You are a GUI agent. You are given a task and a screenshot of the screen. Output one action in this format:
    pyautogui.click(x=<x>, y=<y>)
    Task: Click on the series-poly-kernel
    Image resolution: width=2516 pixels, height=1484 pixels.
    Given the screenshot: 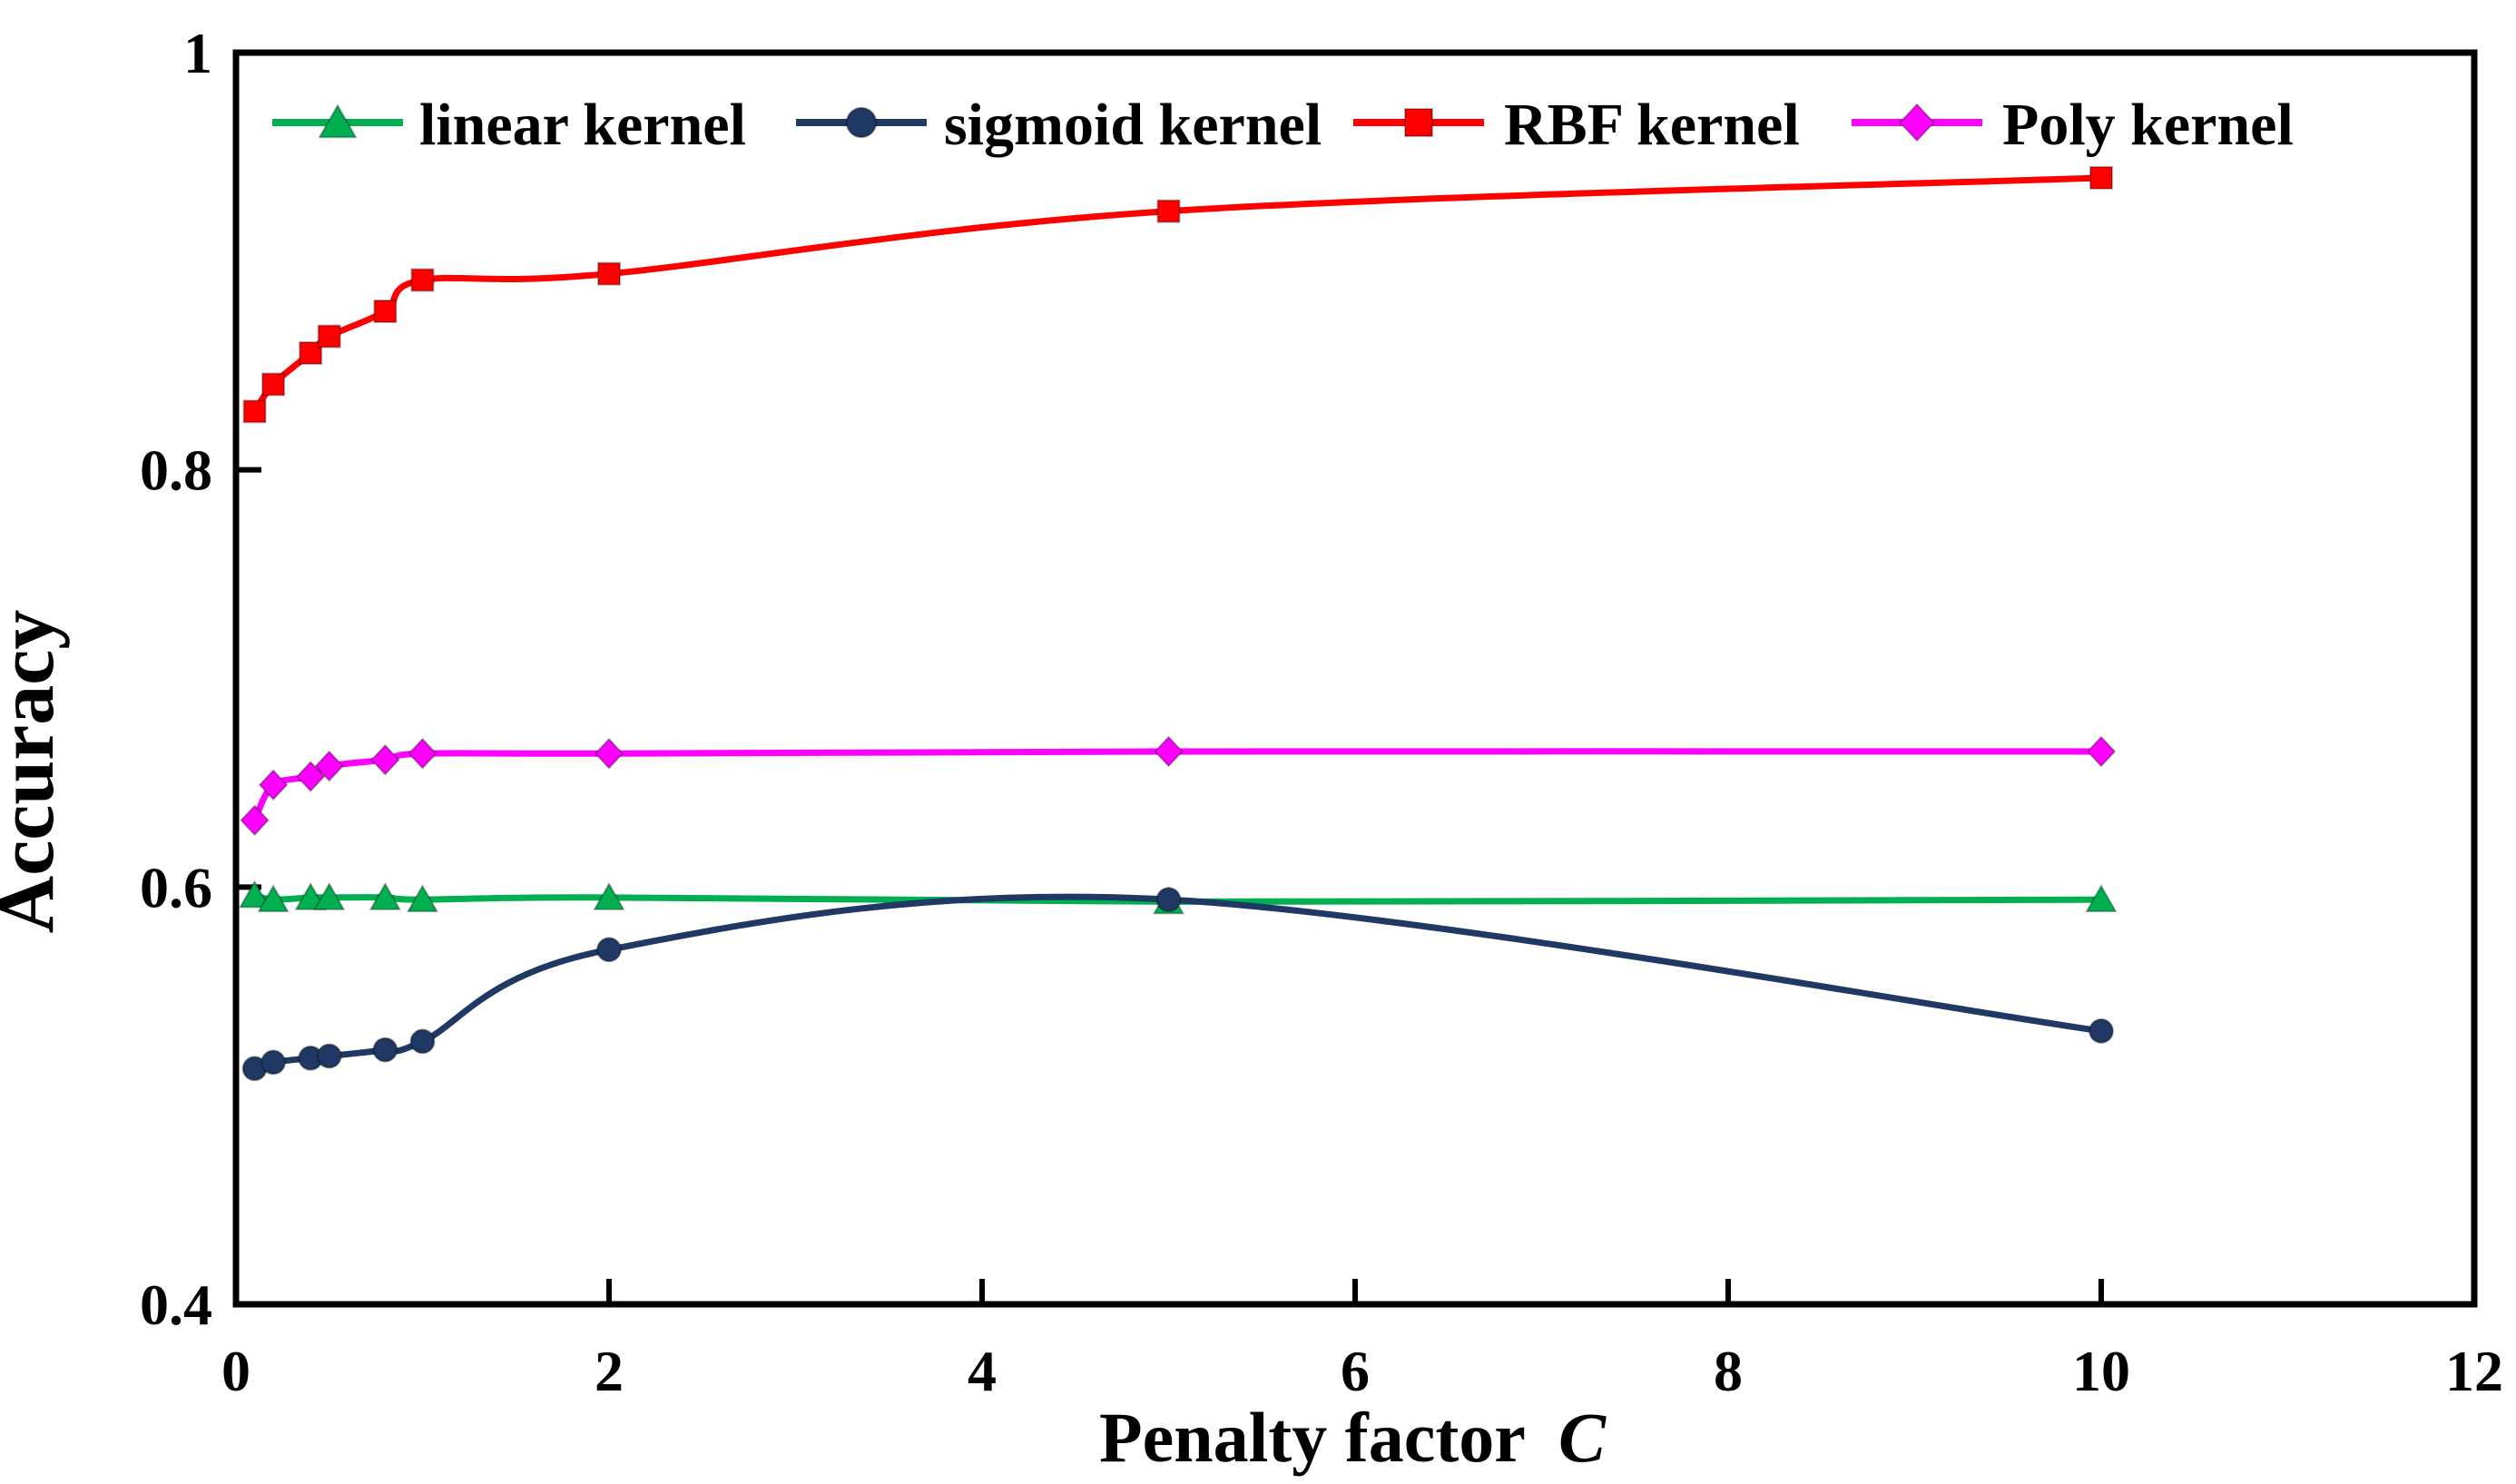 What is the action you would take?
    pyautogui.click(x=1178, y=786)
    